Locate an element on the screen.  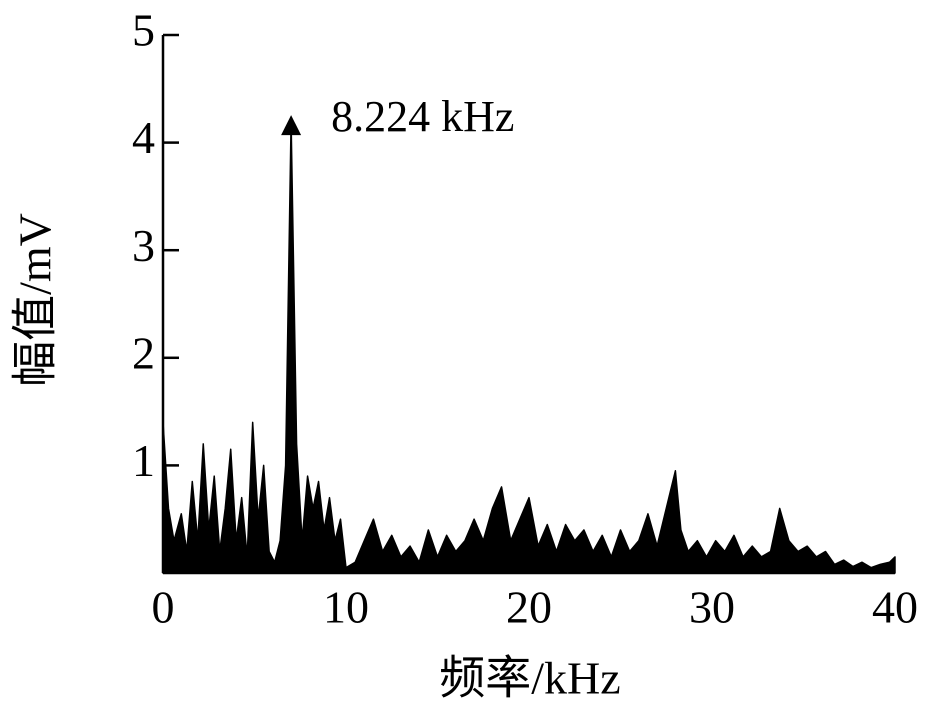
x-tick-label: 20 is located at coordinates (529, 607).